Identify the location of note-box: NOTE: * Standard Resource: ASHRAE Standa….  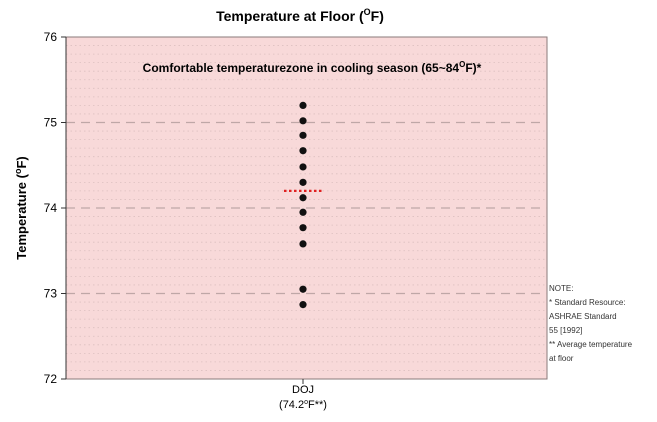
(603, 324).